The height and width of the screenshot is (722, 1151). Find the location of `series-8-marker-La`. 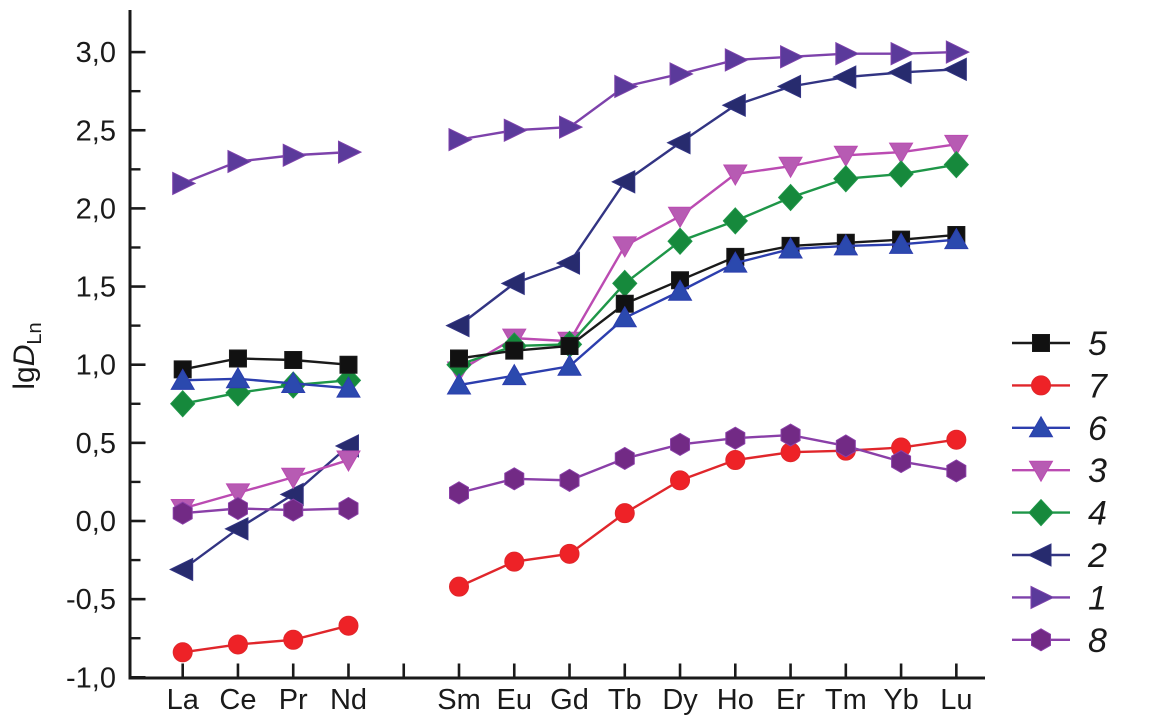

series-8-marker-La is located at coordinates (182, 513).